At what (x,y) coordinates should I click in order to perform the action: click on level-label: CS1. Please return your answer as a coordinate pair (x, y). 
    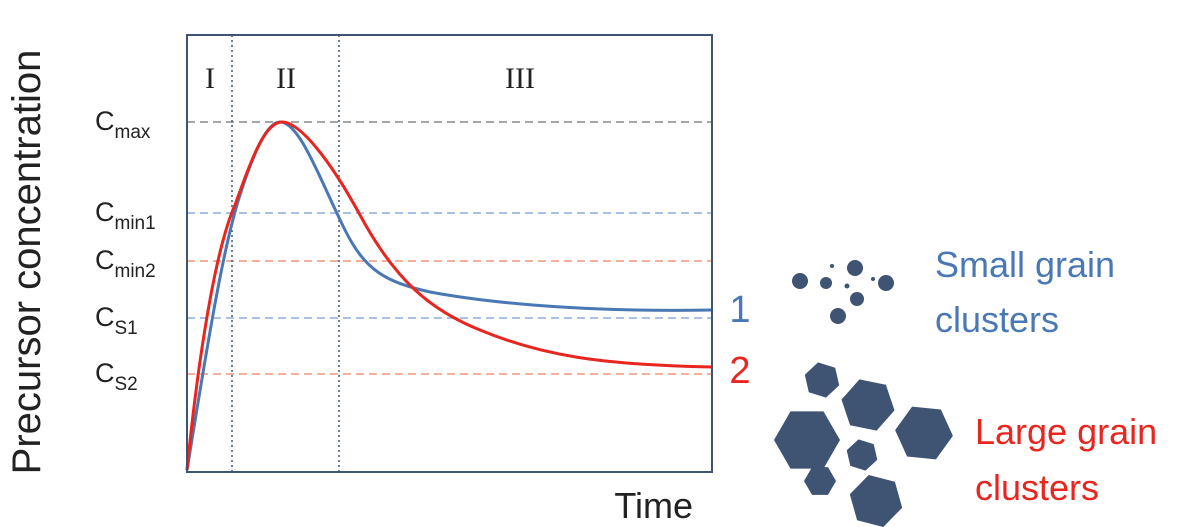
    Looking at the image, I should click on (116, 320).